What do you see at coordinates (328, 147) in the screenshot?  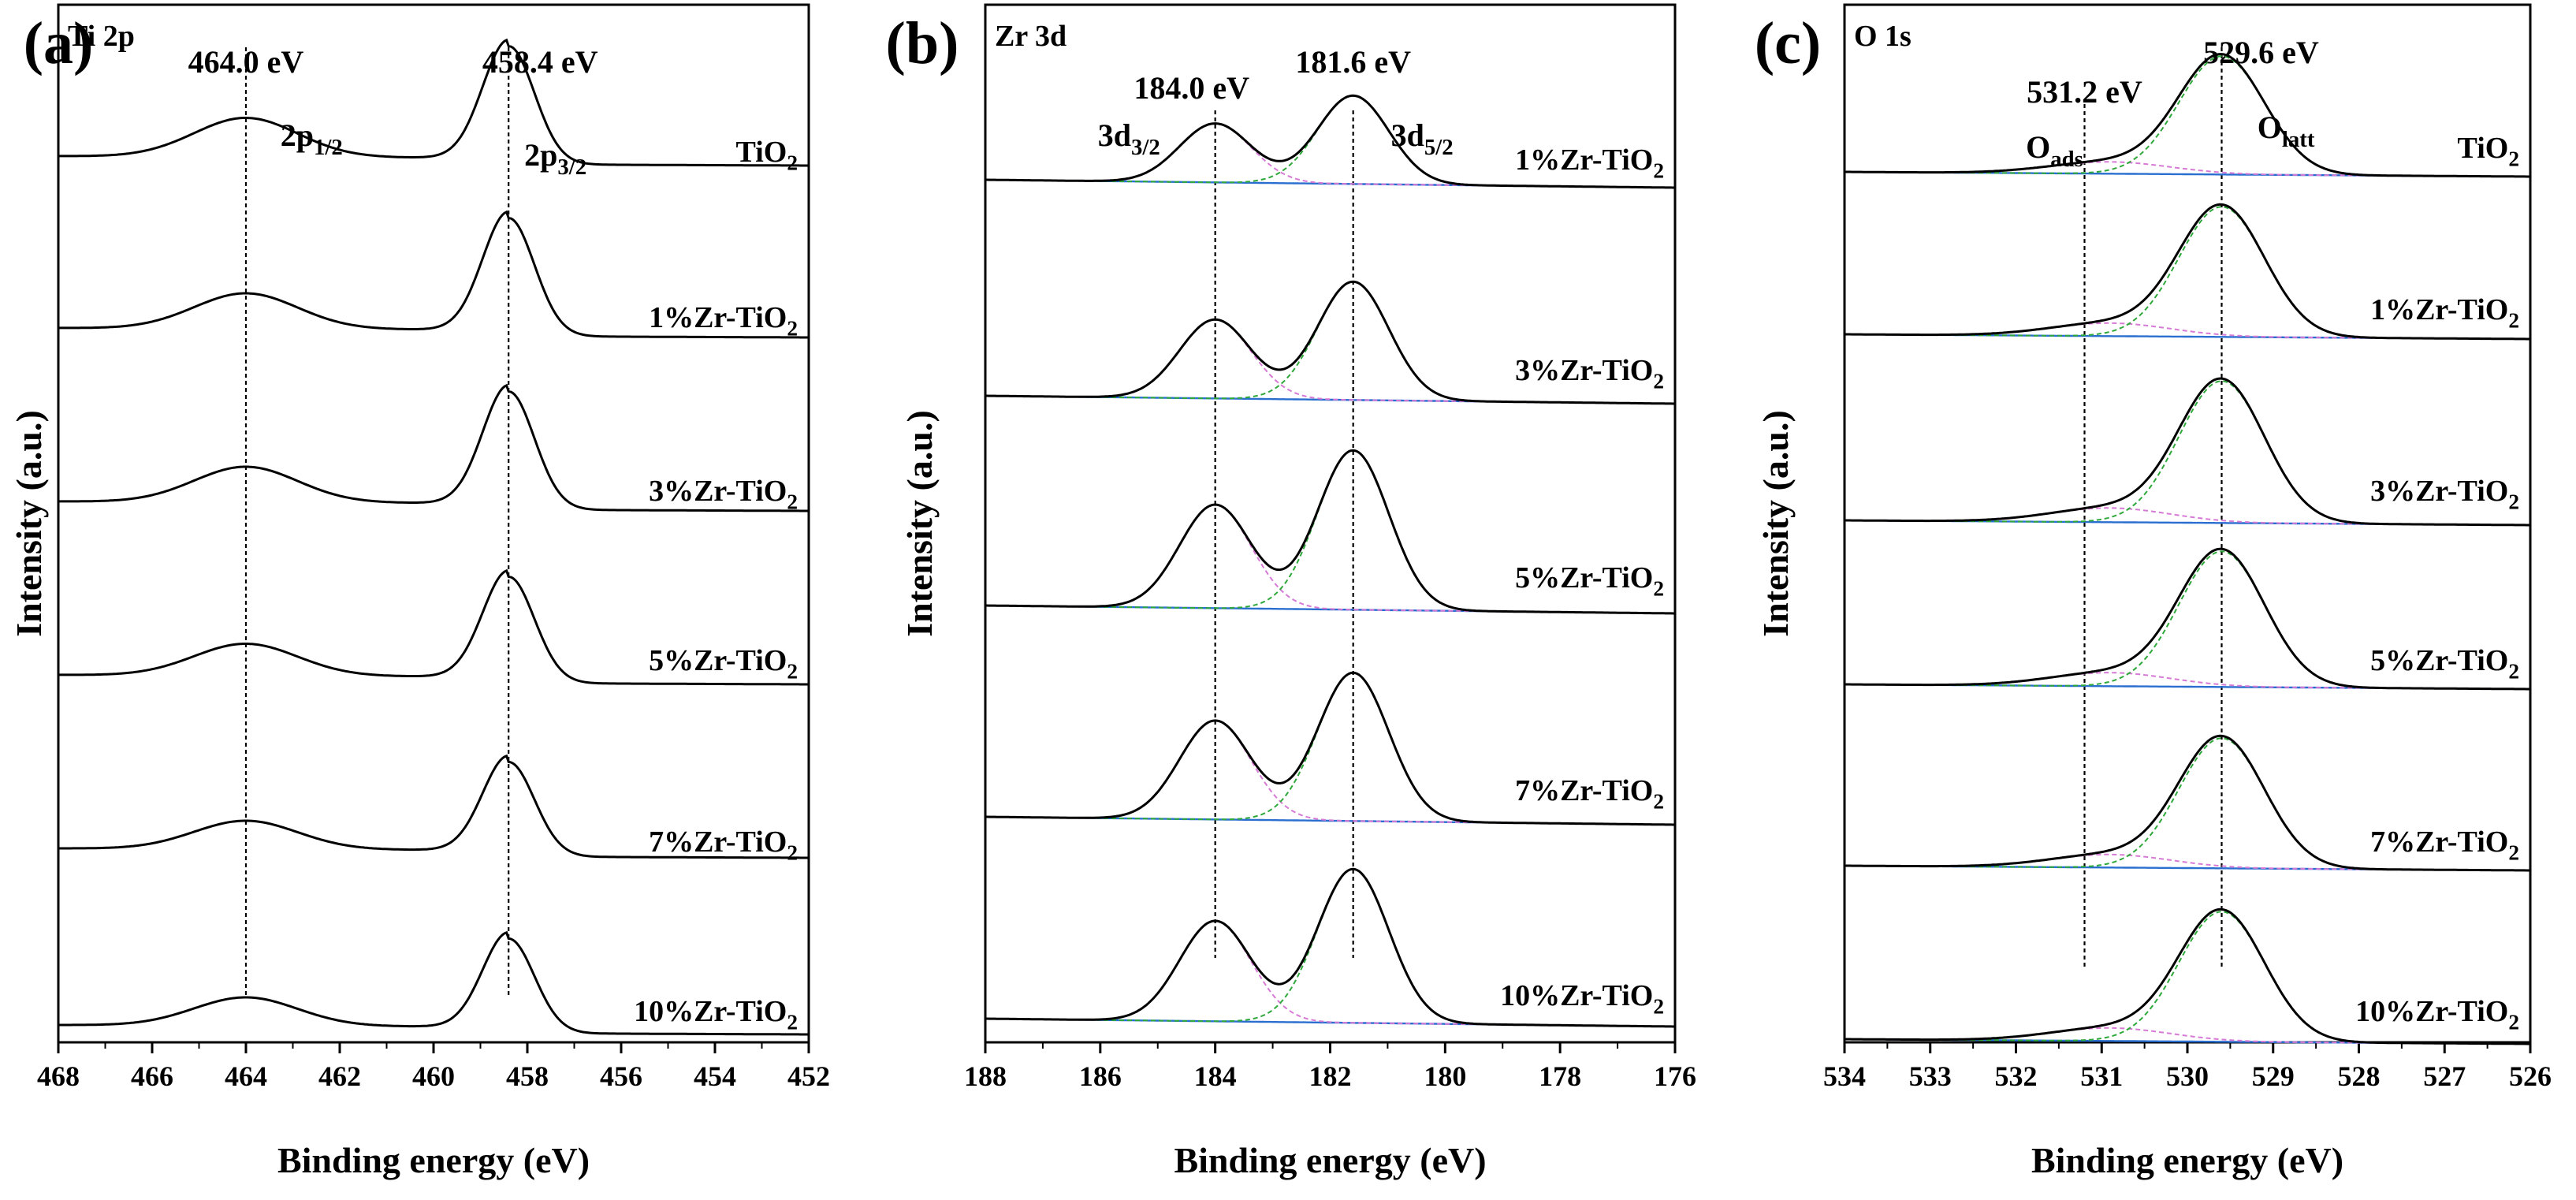 I see `peak-label-subscript: 1/2` at bounding box center [328, 147].